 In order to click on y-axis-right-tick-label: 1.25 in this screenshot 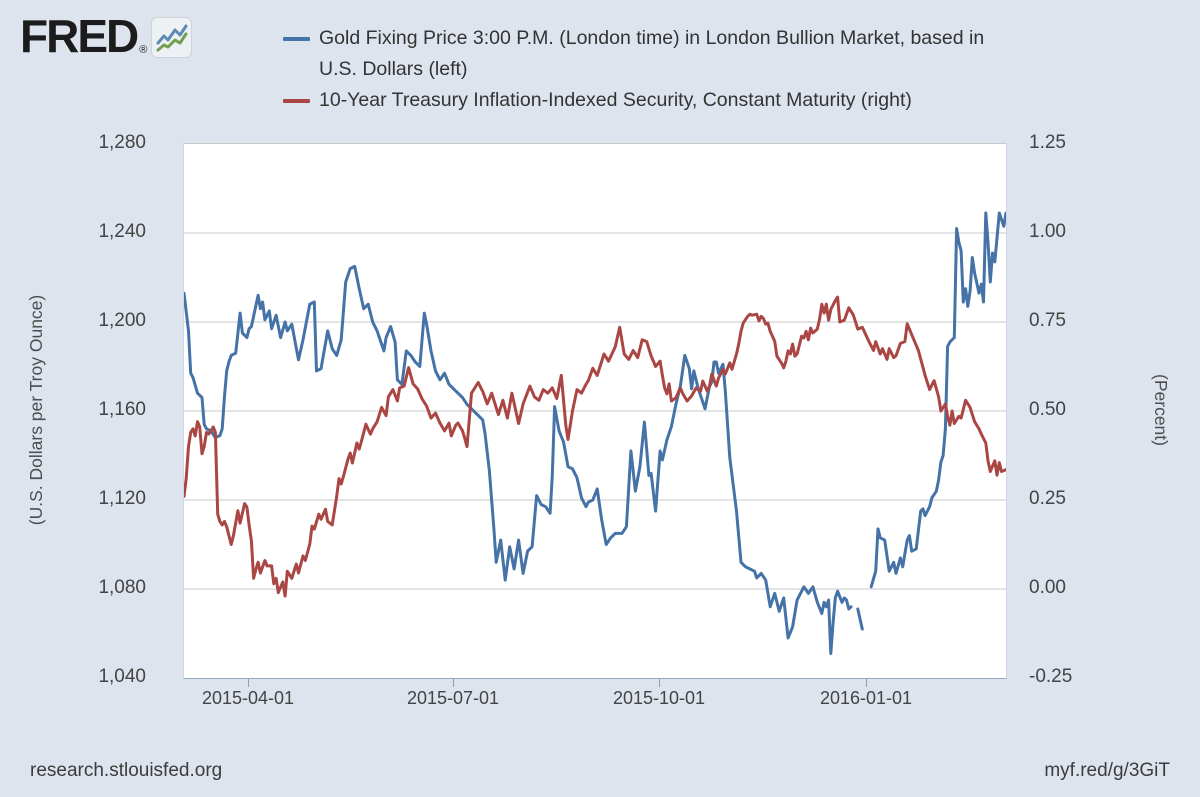, I will do `click(1047, 142)`.